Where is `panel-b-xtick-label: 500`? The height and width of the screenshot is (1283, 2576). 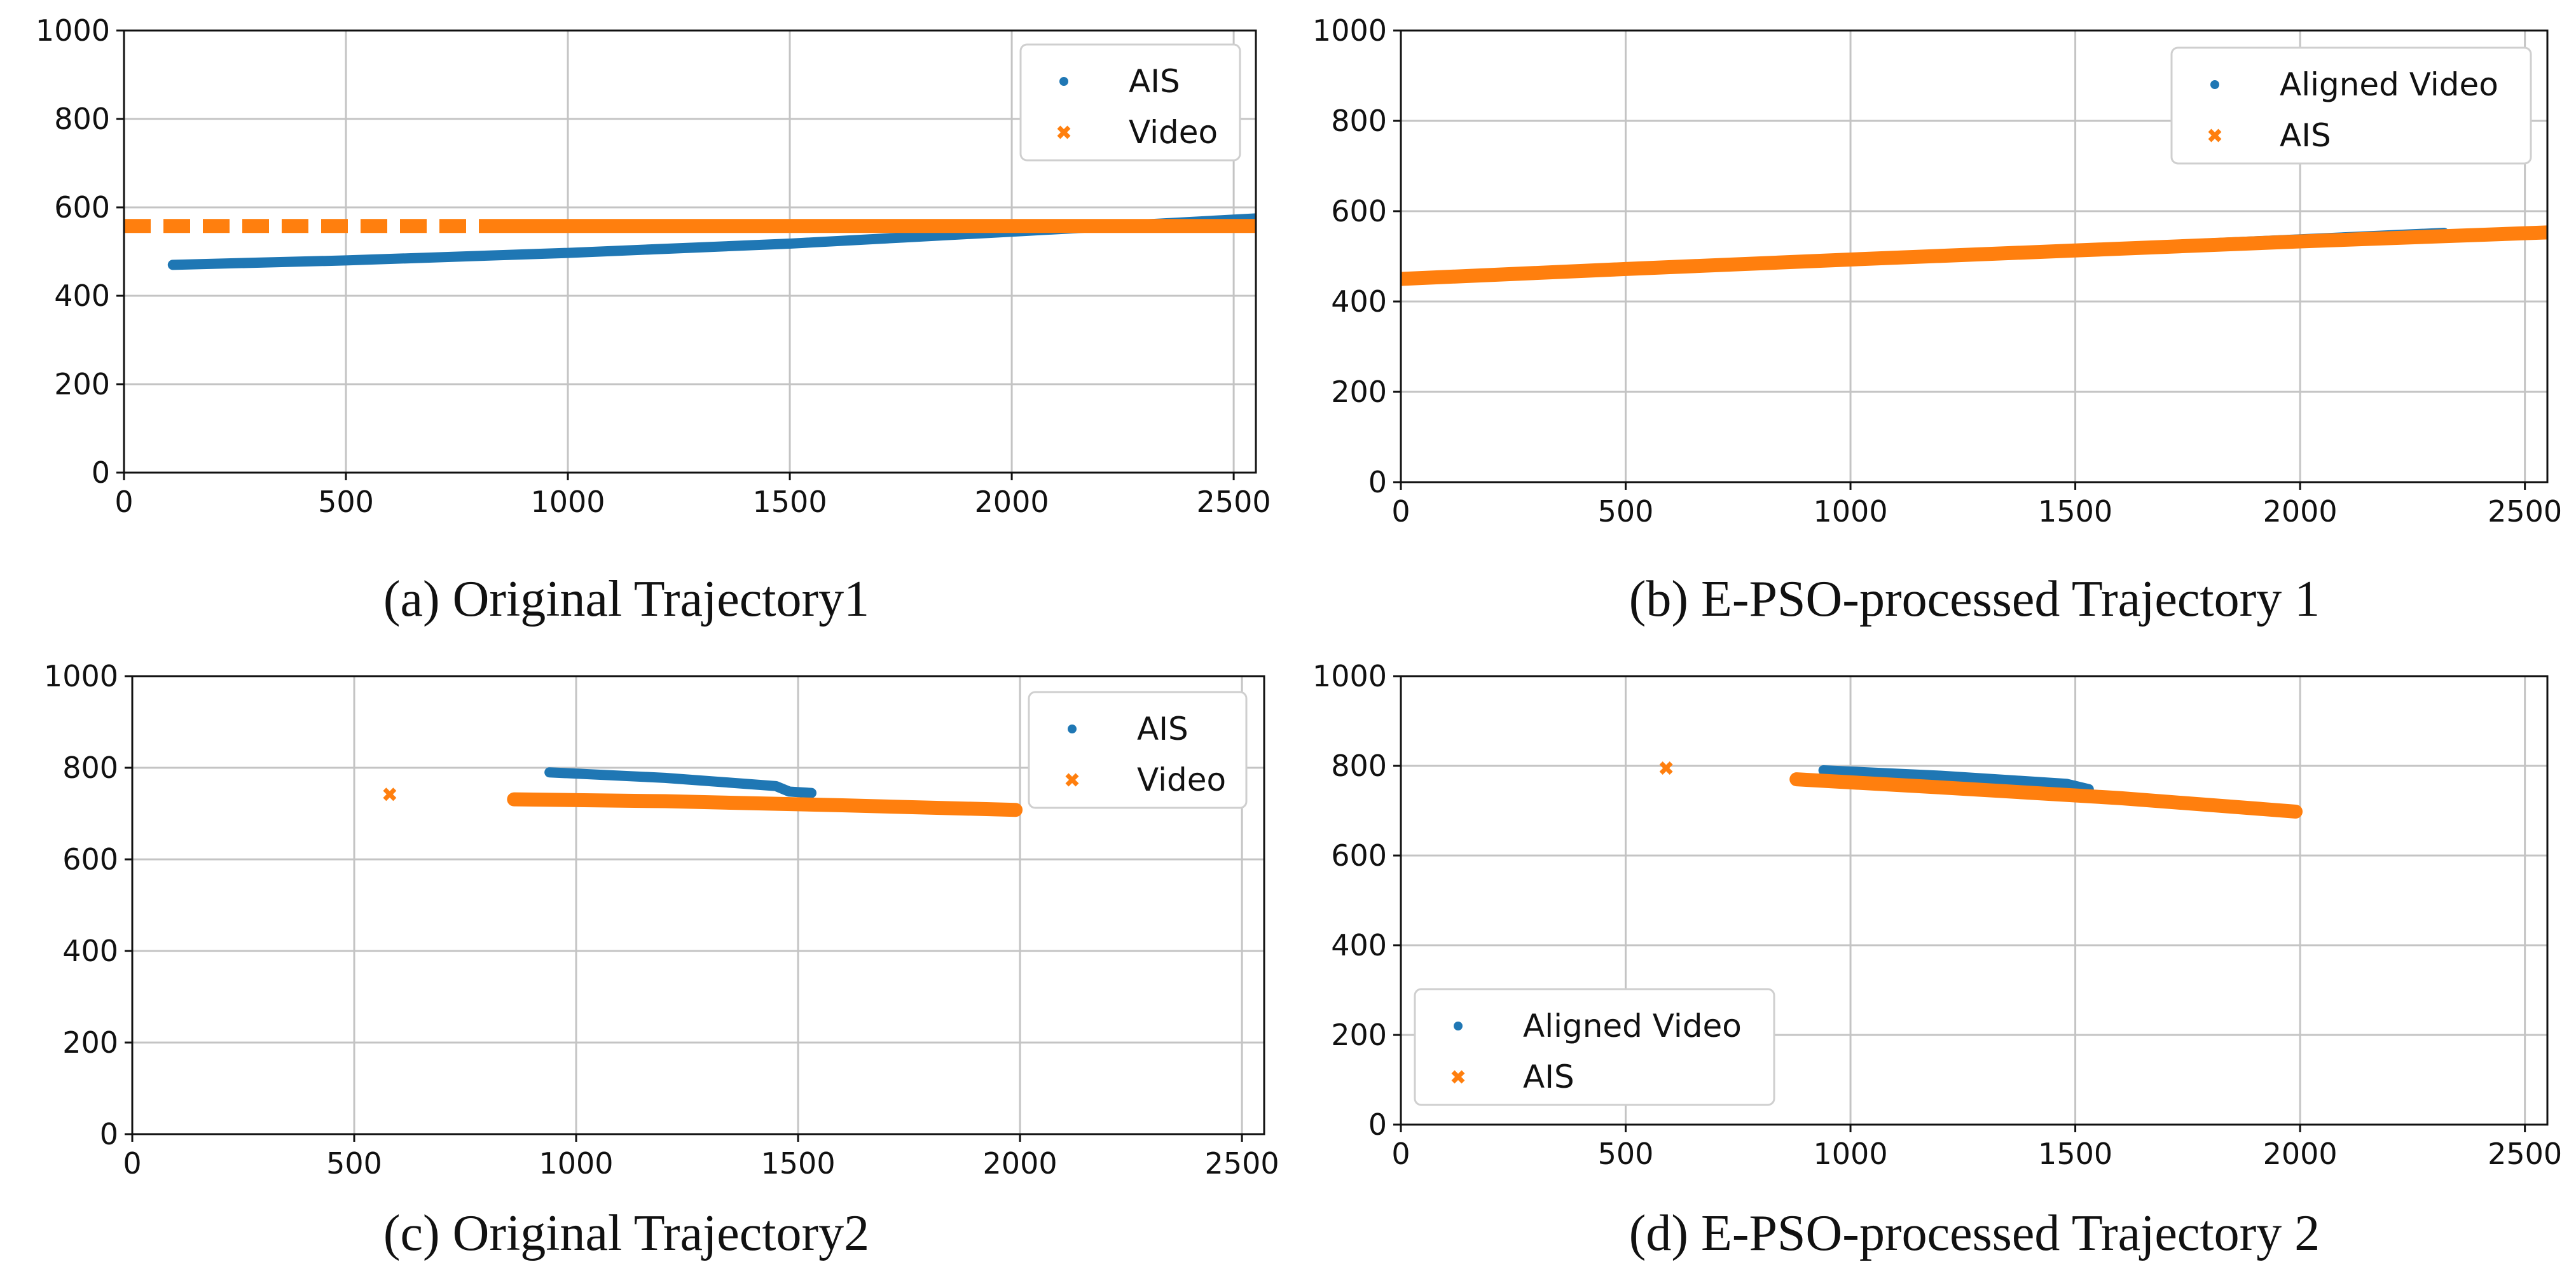 panel-b-xtick-label: 500 is located at coordinates (1626, 511).